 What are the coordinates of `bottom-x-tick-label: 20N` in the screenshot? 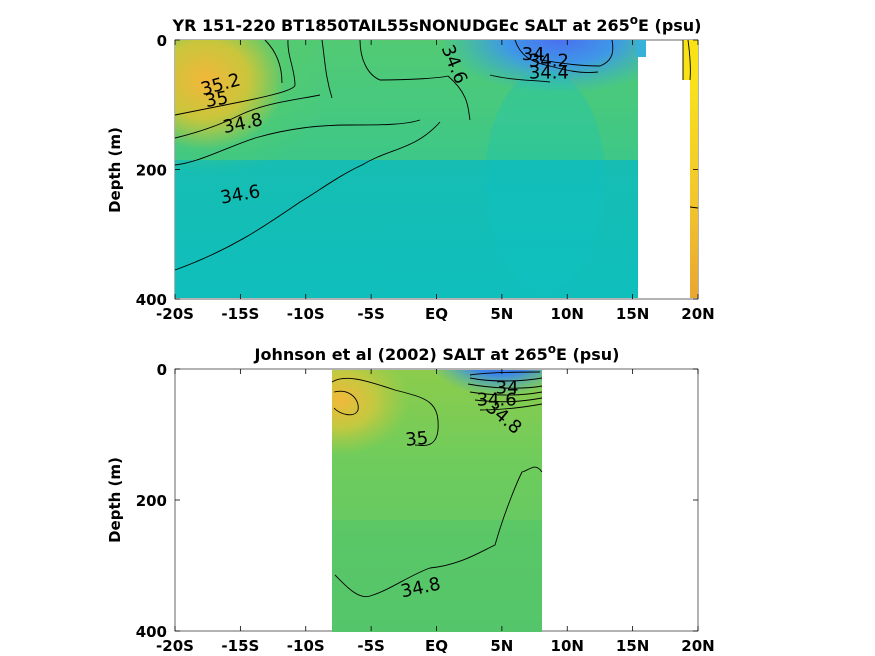 It's located at (697, 646).